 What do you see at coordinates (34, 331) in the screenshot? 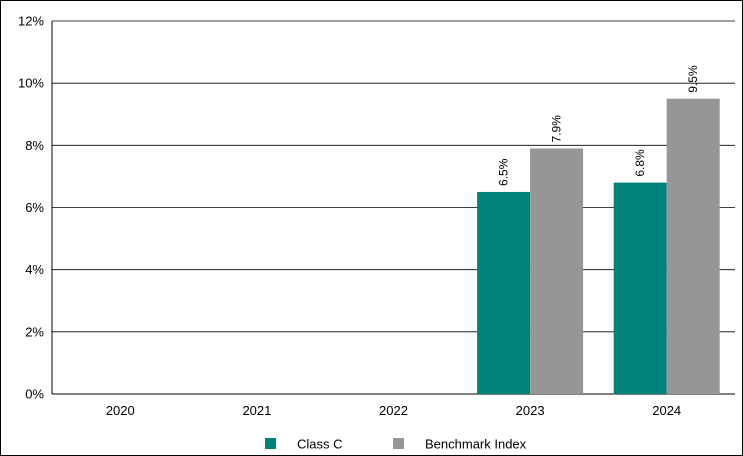
I see `y-tick-label: 2%` at bounding box center [34, 331].